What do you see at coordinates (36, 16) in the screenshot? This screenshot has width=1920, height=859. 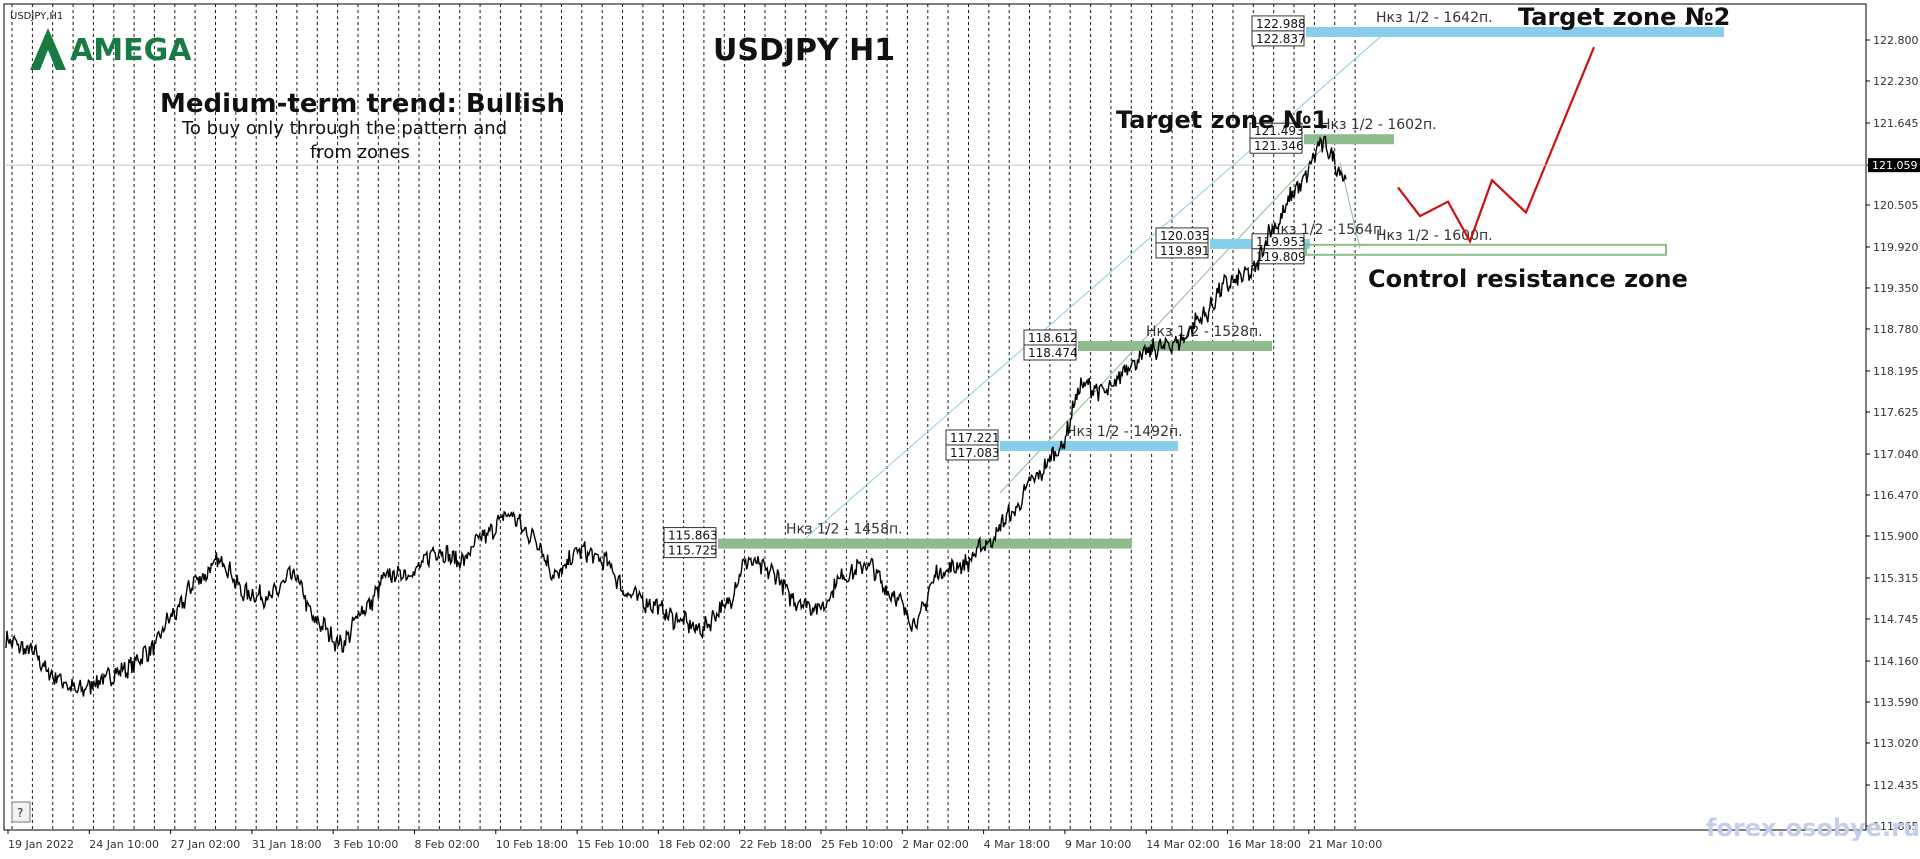 I see `symbol-label: USDJPY,H1` at bounding box center [36, 16].